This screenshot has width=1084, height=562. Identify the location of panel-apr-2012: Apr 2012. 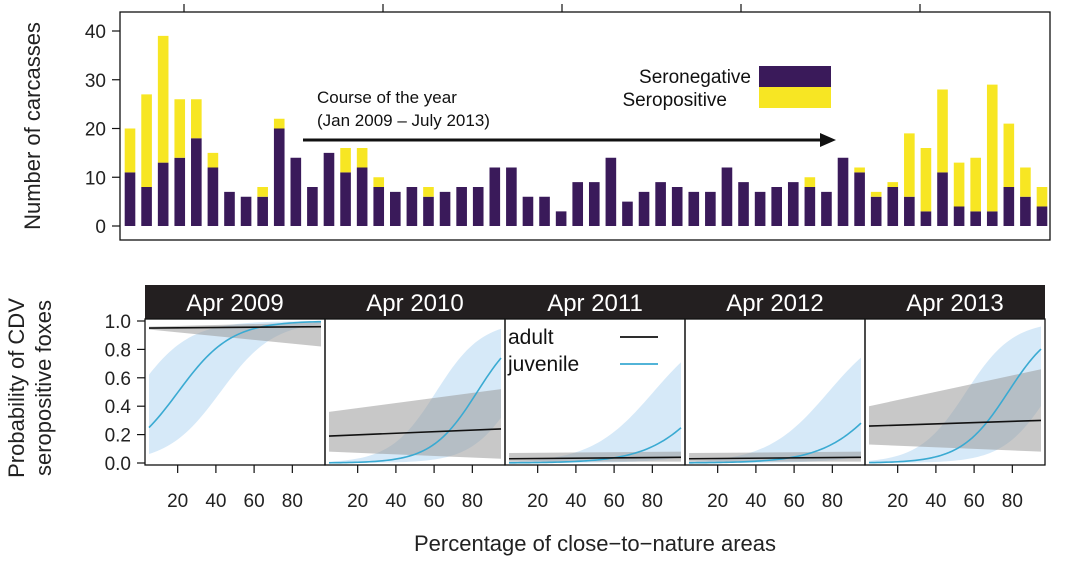
(775, 375).